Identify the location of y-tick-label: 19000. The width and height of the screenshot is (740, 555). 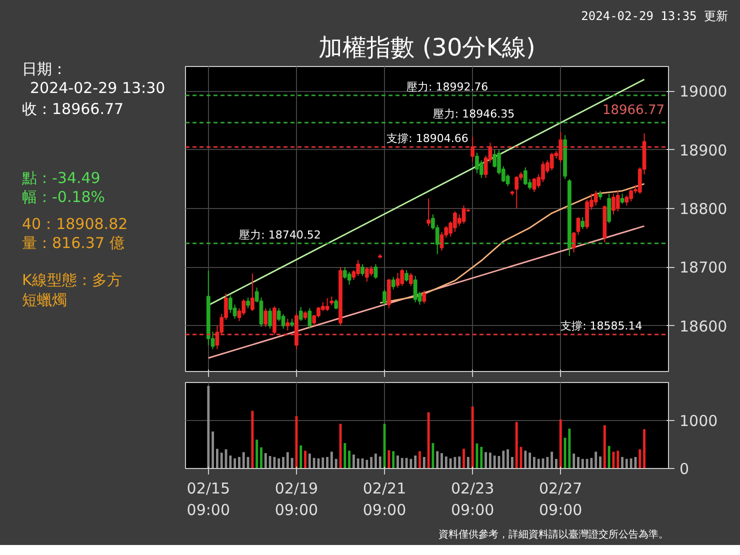
(704, 91).